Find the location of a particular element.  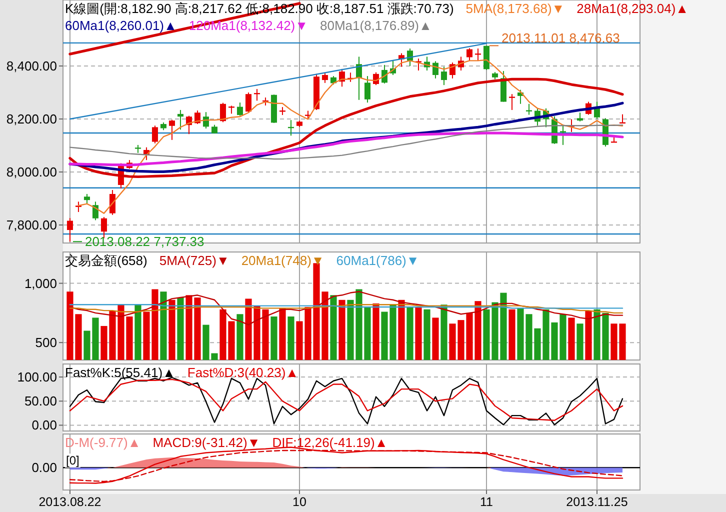

series-label: Fast%D:3(40.23)▲ is located at coordinates (243, 372).